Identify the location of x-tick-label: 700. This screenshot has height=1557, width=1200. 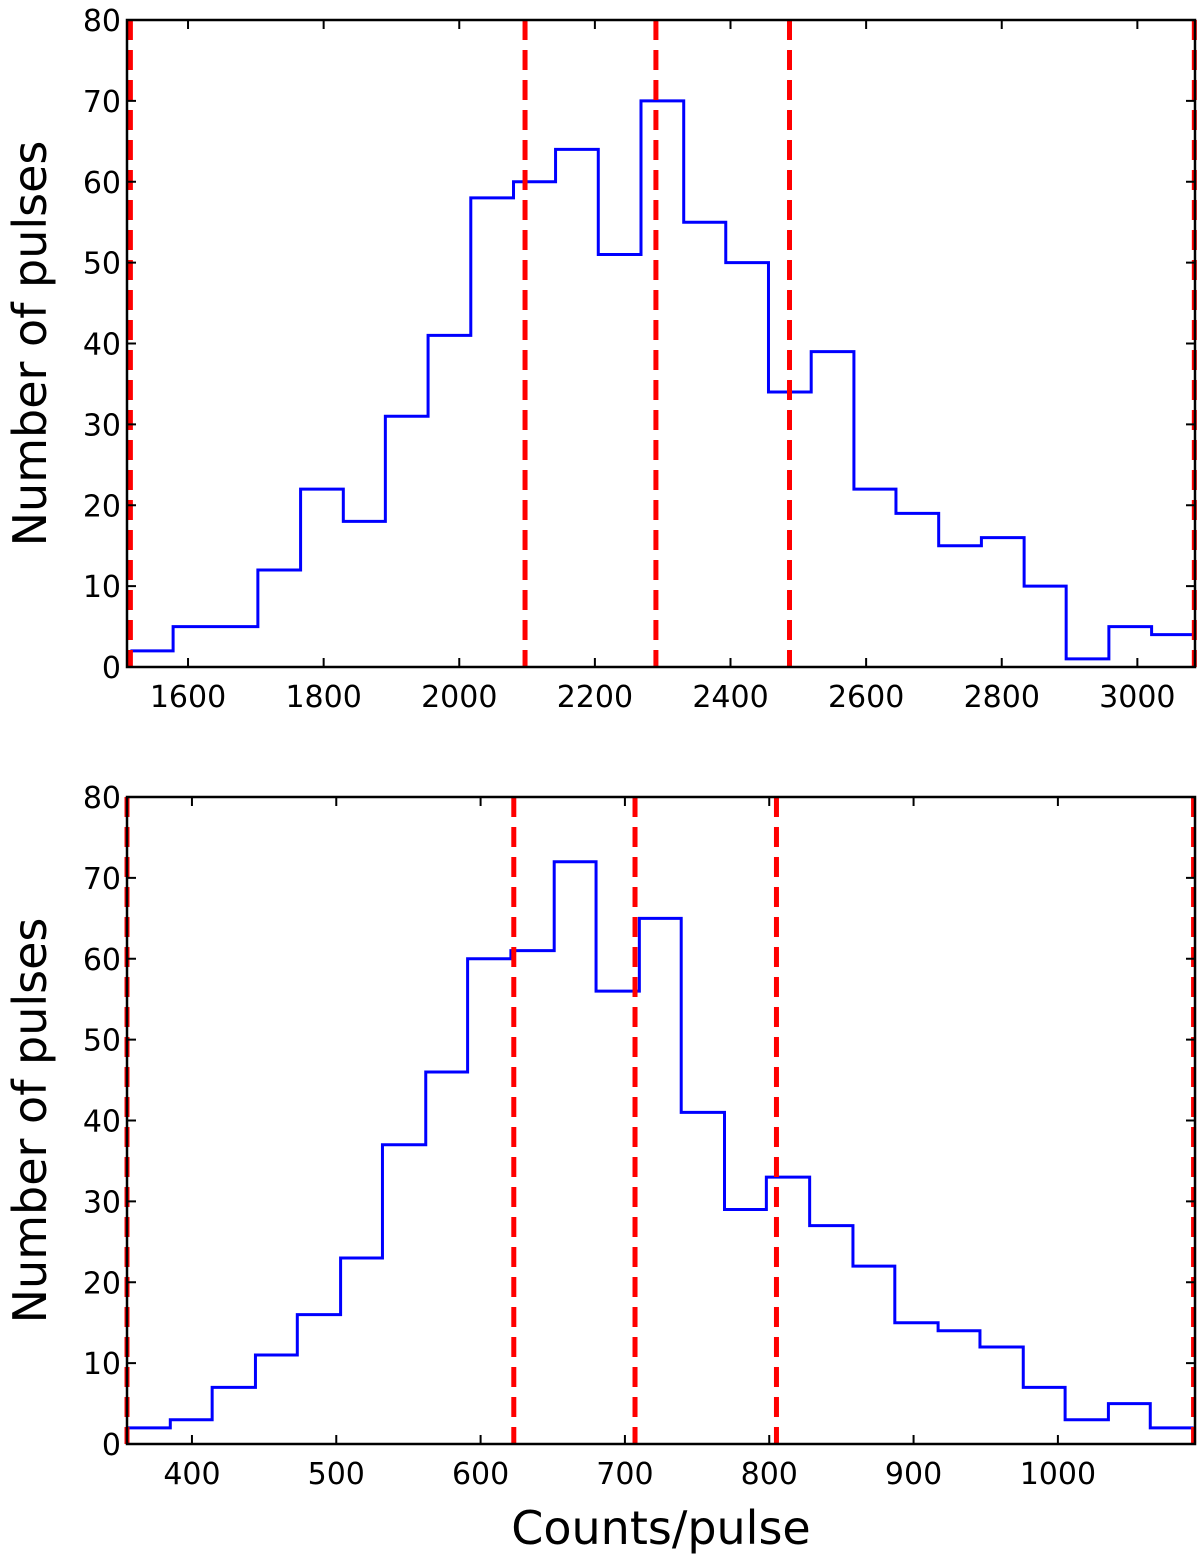
(624, 1474).